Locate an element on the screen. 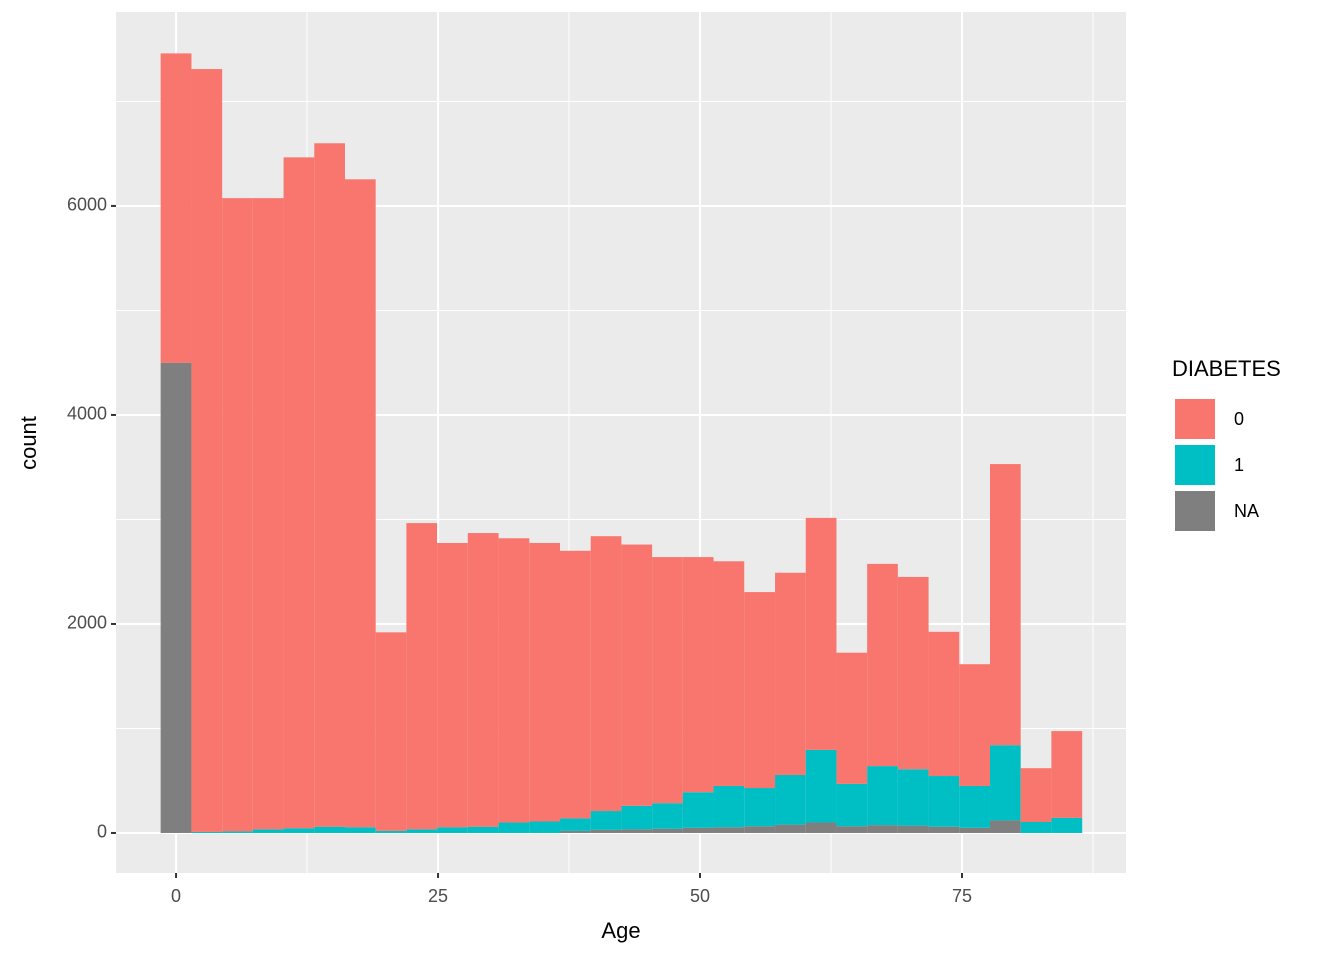  x-tick-label: 75 is located at coordinates (962, 896).